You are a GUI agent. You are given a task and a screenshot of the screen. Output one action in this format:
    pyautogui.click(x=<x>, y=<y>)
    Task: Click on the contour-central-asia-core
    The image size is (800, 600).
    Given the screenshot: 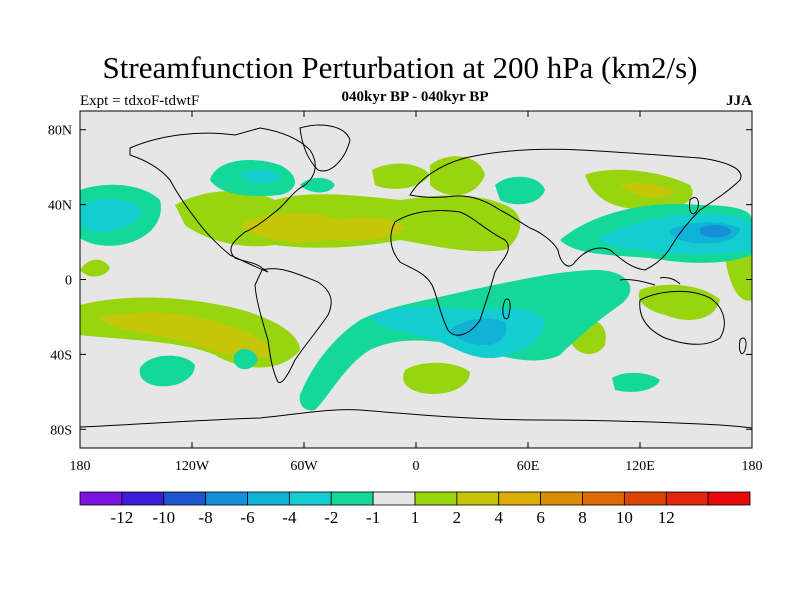 What is the action you would take?
    pyautogui.click(x=647, y=190)
    